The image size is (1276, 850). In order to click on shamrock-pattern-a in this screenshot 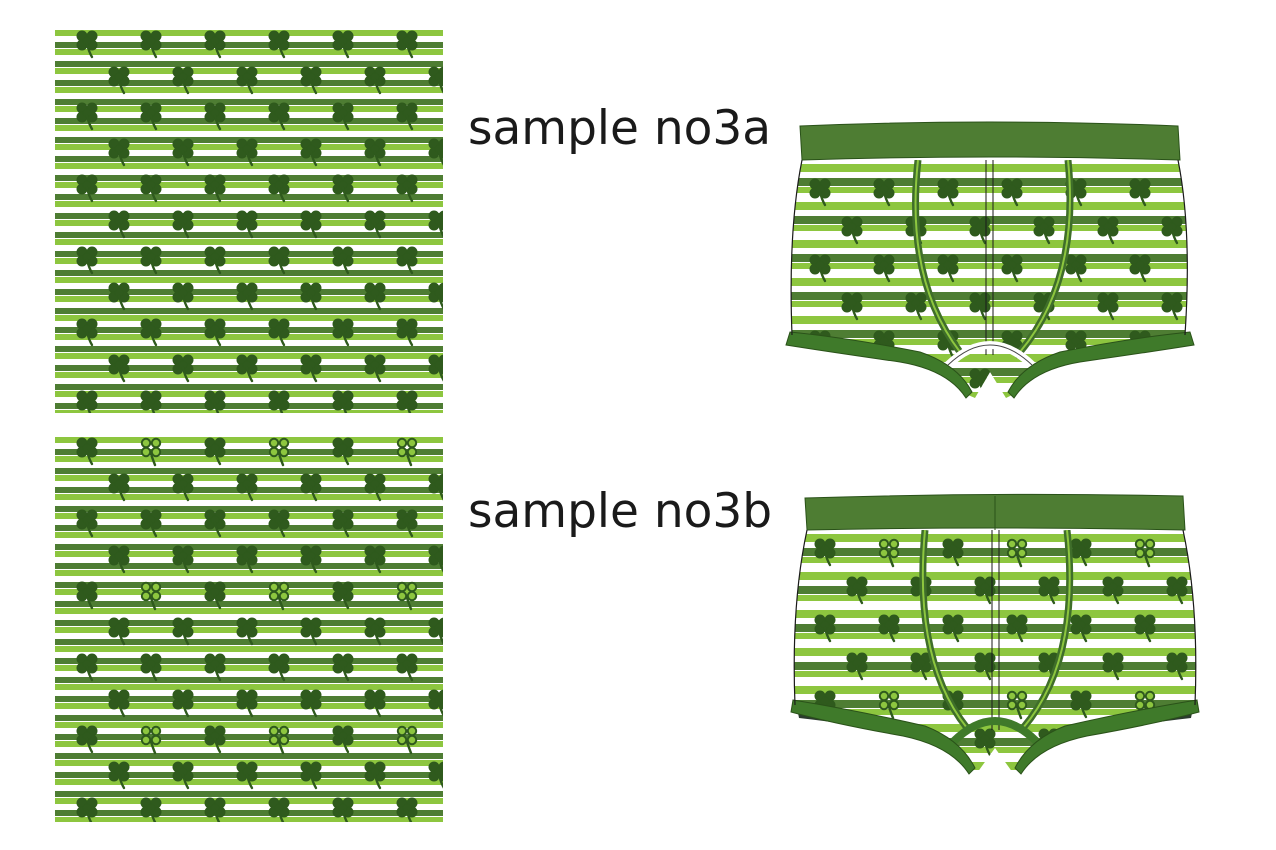, I will do `click(249, 221)`.